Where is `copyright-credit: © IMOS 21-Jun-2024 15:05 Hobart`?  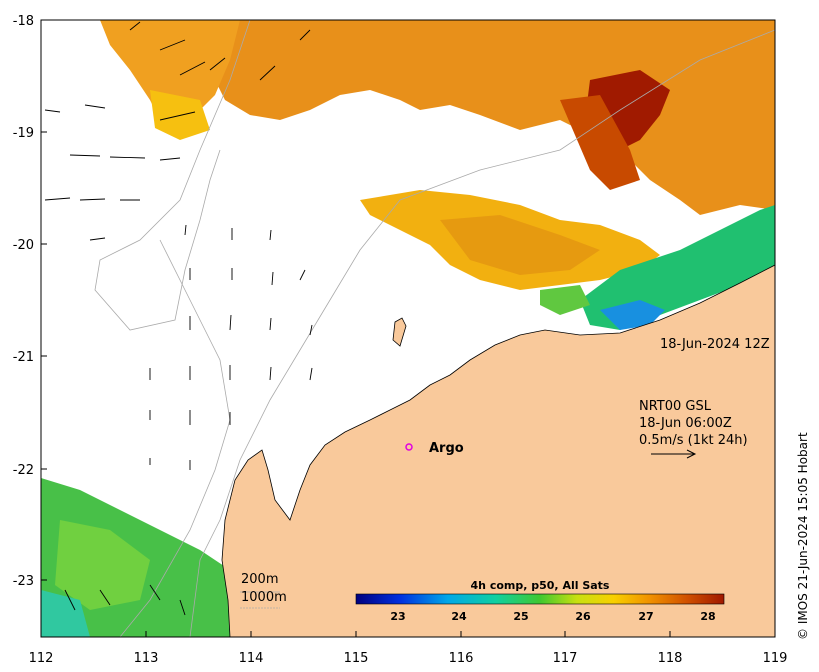 copyright-credit: © IMOS 21-Jun-2024 15:05 Hobart is located at coordinates (803, 536).